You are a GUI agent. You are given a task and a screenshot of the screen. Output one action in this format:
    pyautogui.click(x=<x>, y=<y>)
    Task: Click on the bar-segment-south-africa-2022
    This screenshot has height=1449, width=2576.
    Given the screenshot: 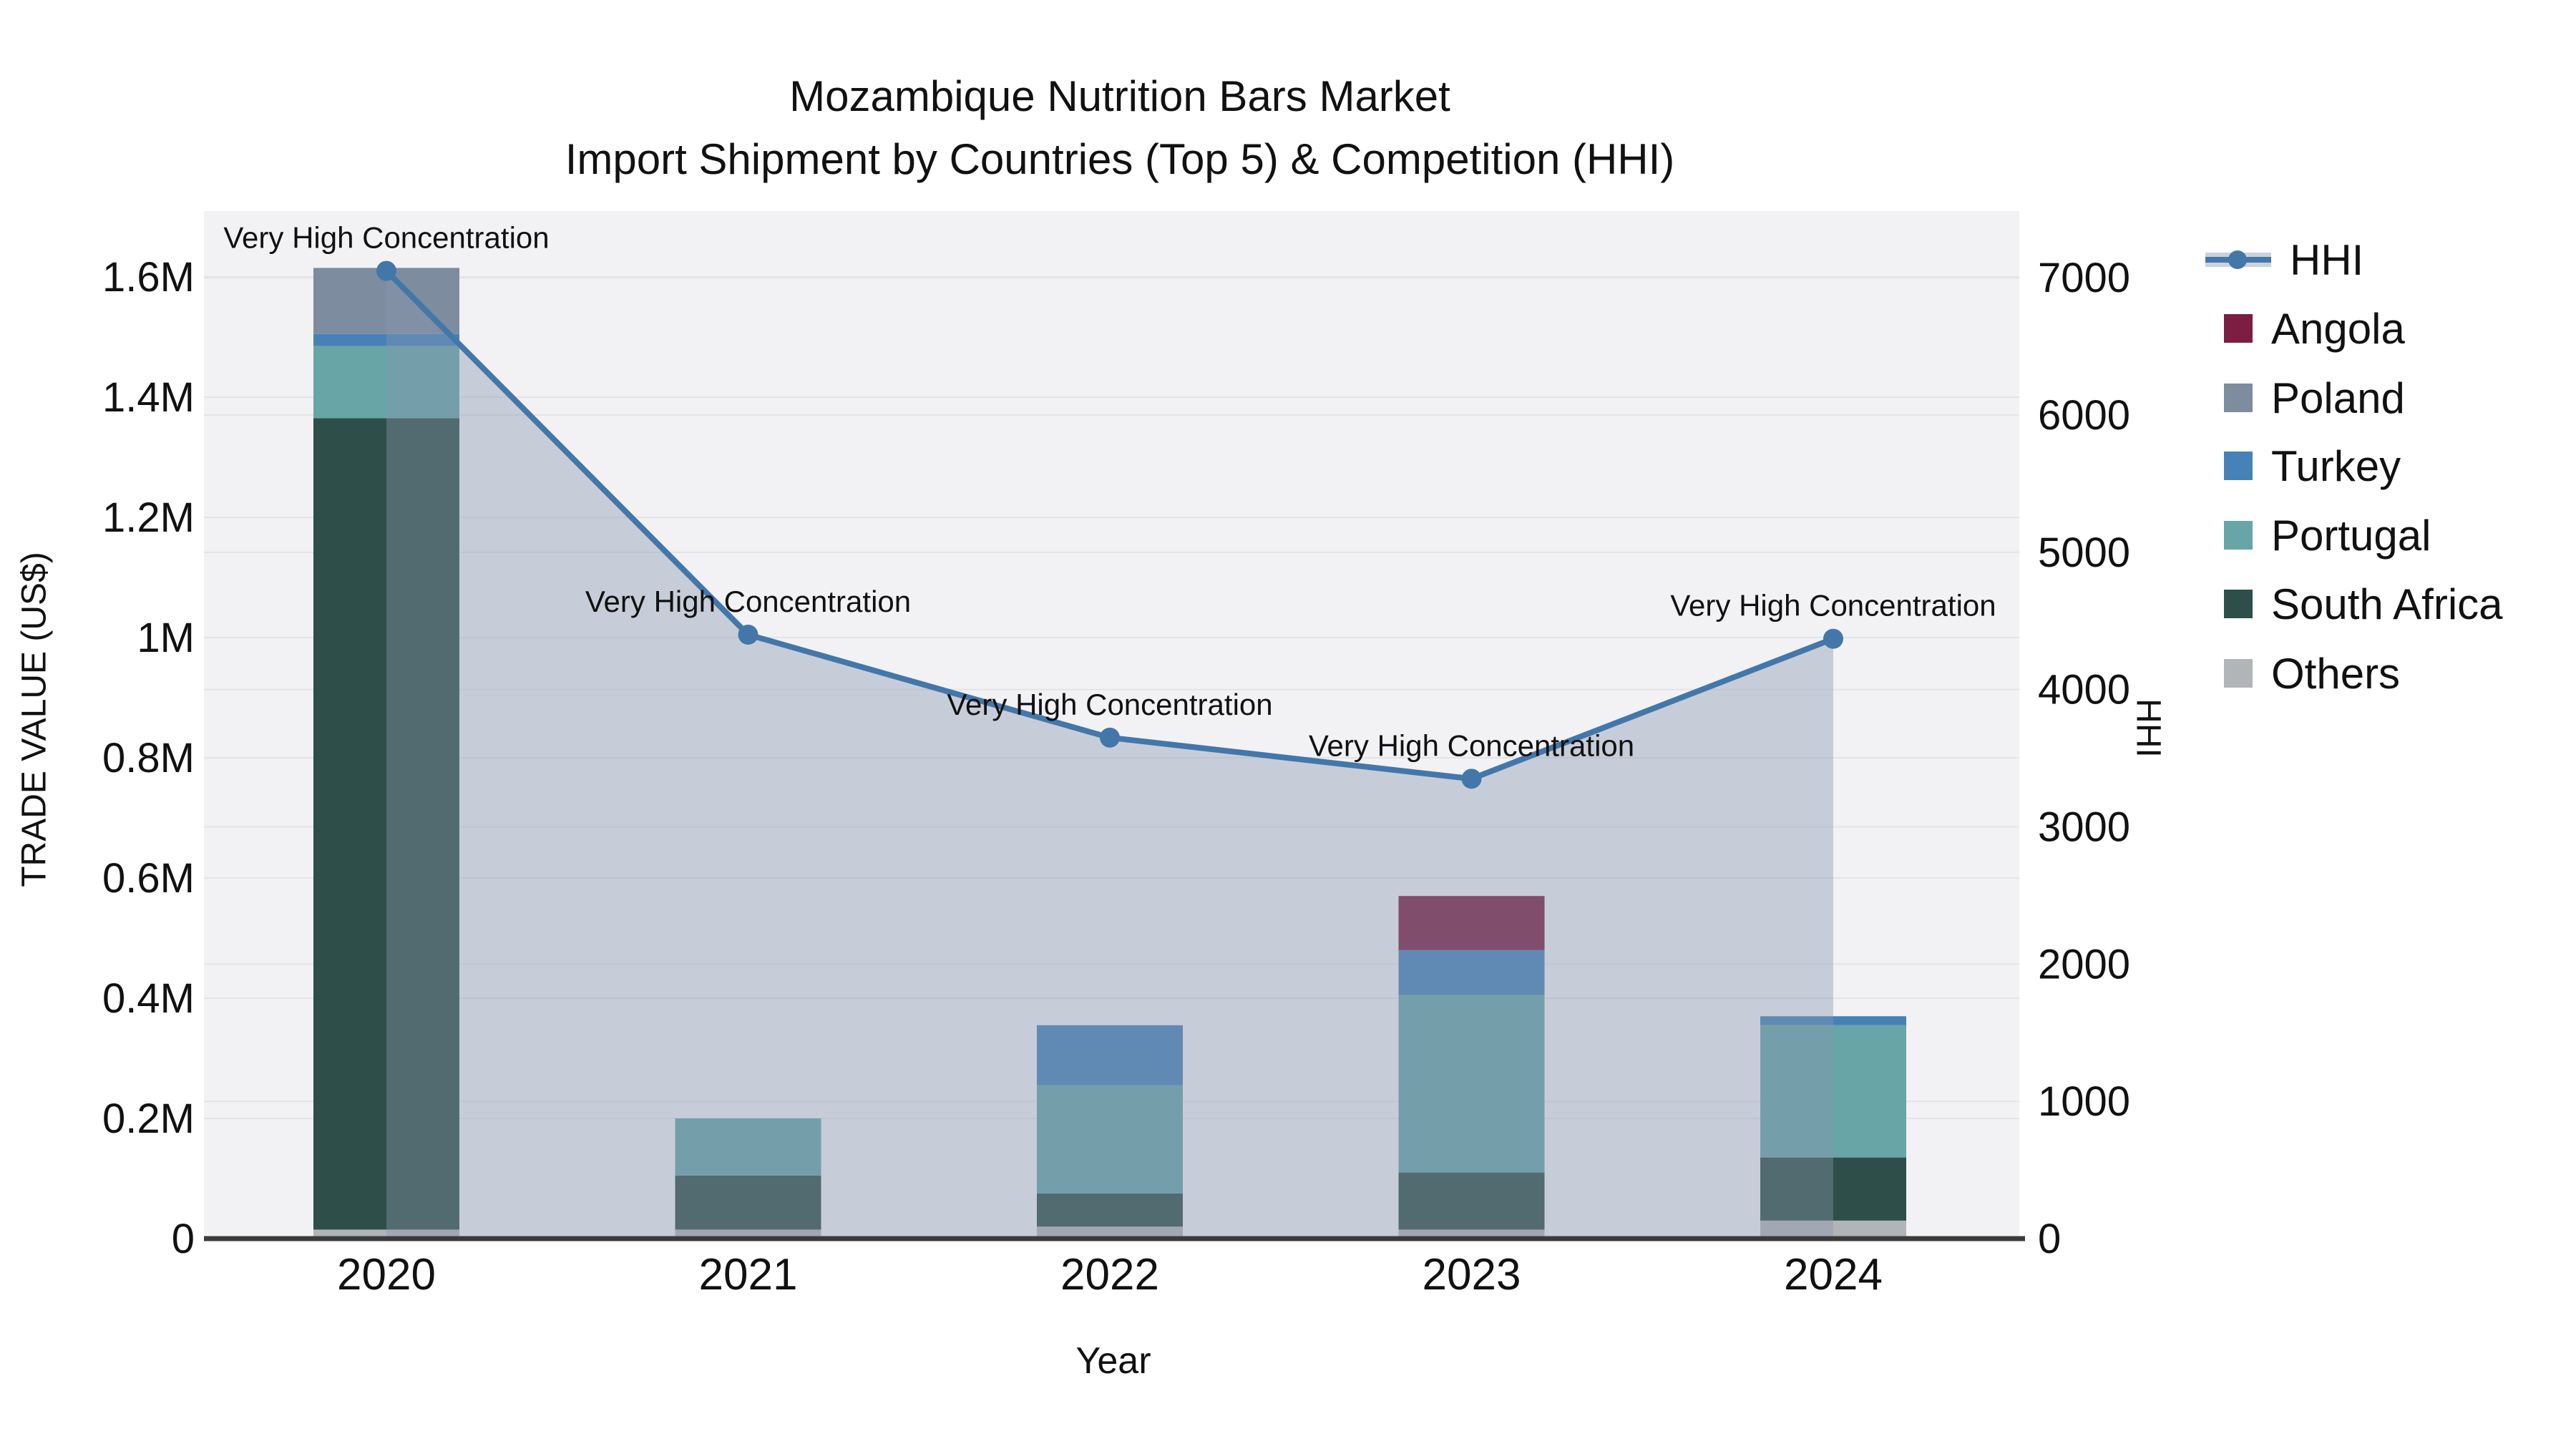 What is the action you would take?
    pyautogui.click(x=1110, y=1210)
    